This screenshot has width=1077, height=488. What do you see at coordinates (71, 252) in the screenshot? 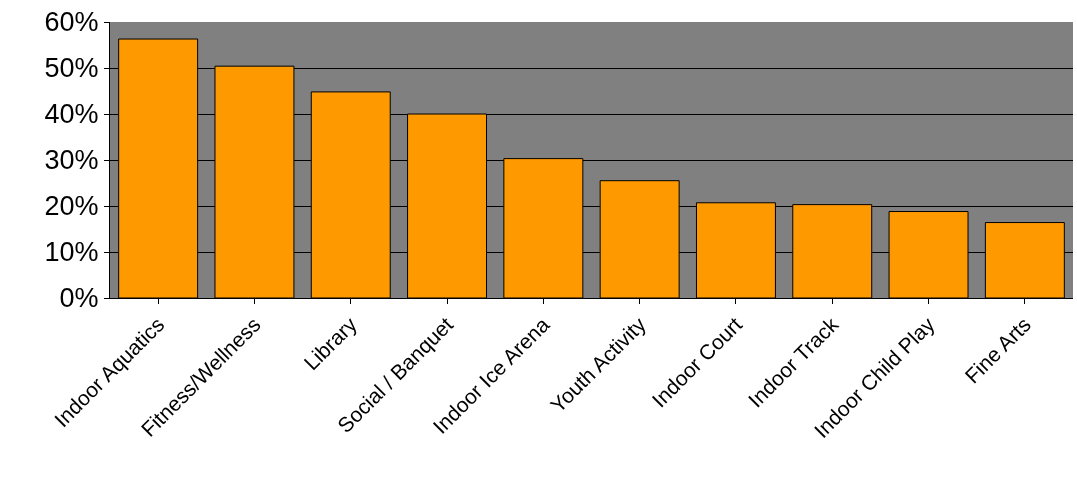
I see `y-tick-label: 10%` at bounding box center [71, 252].